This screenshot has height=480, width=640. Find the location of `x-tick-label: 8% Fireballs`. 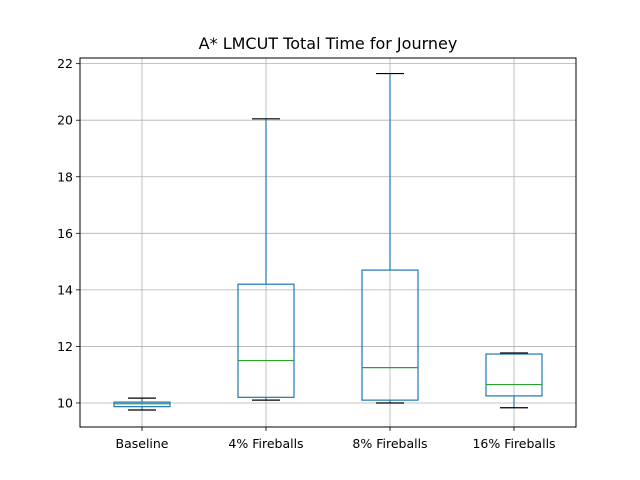

x-tick-label: 8% Fireballs is located at coordinates (389, 443).